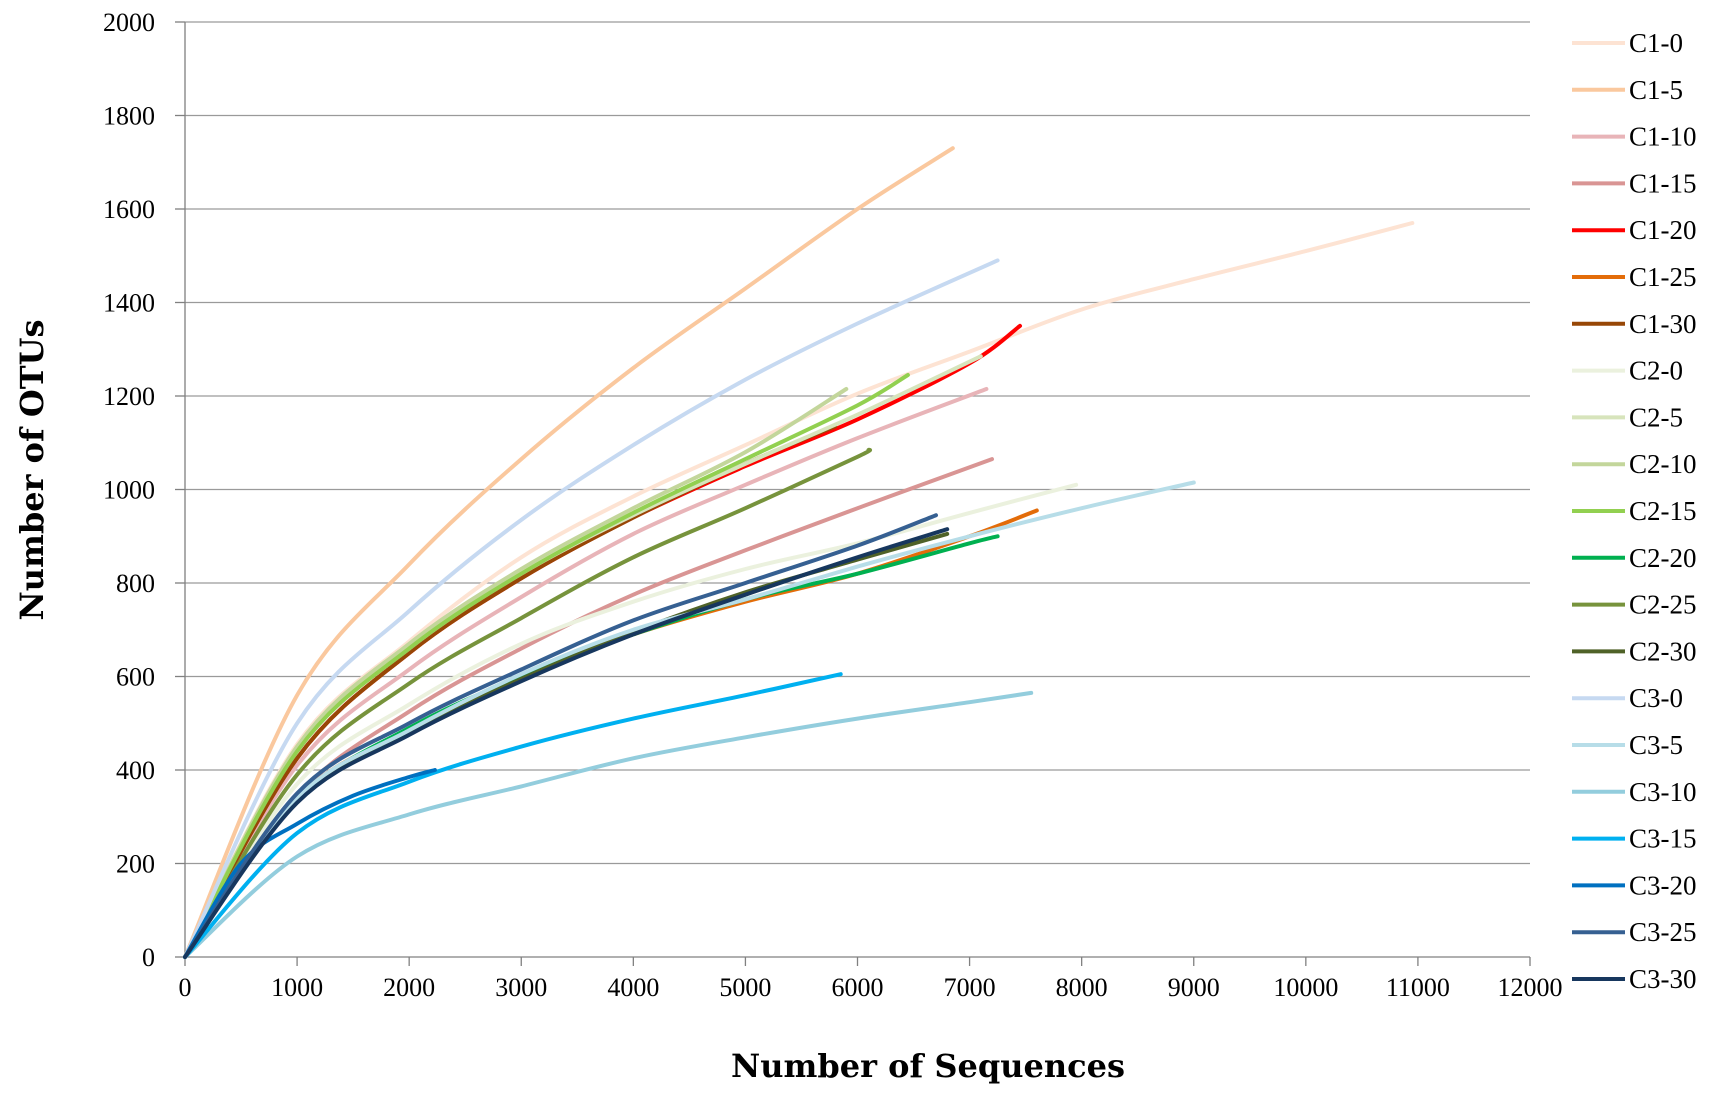  I want to click on y-tick-label: 1800, so click(129, 116).